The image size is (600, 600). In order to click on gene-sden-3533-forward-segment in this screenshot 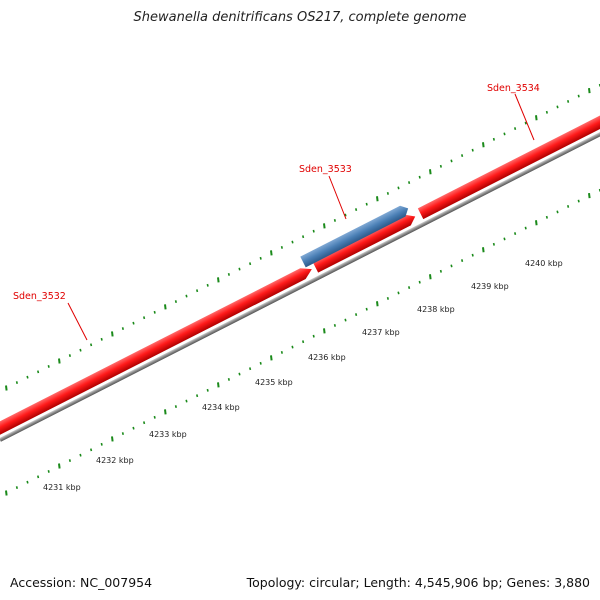, I will do `click(365, 242)`.